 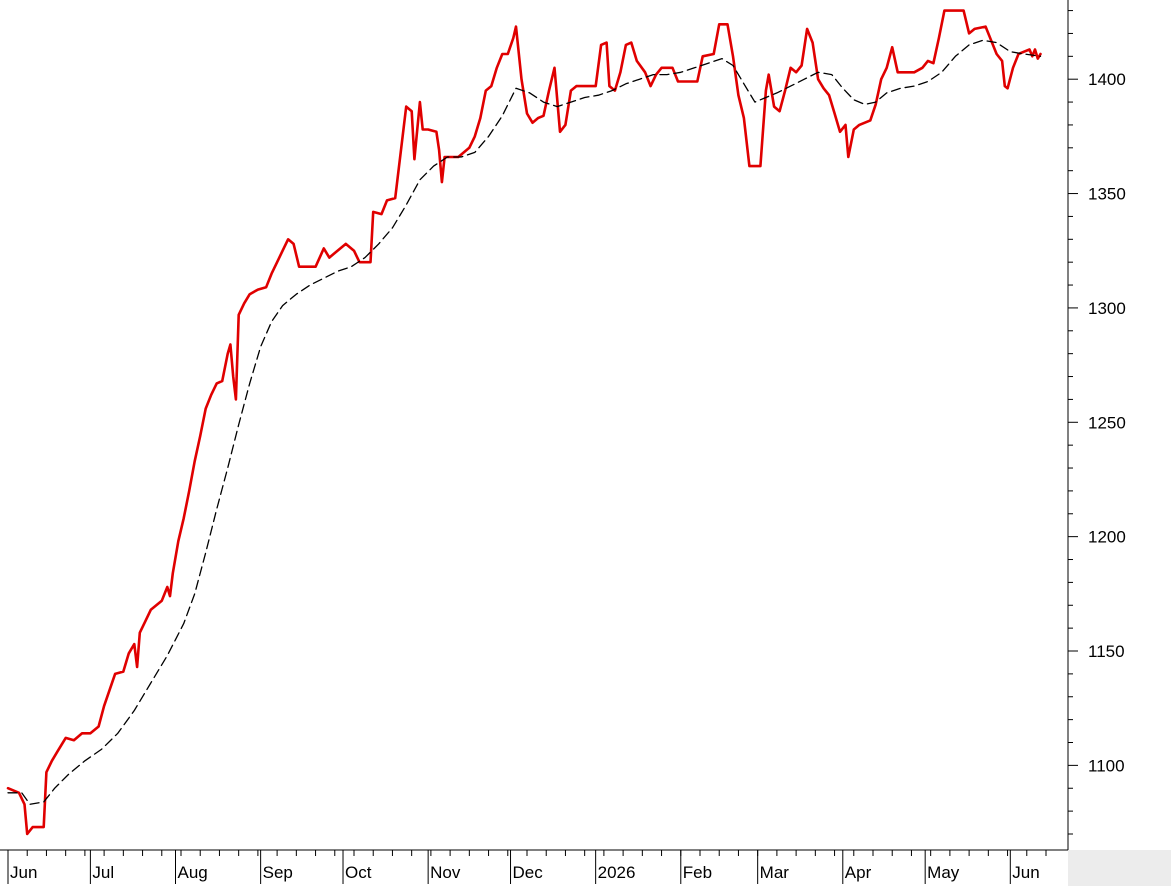 What do you see at coordinates (775, 872) in the screenshot?
I see `x-tick-label: Mar` at bounding box center [775, 872].